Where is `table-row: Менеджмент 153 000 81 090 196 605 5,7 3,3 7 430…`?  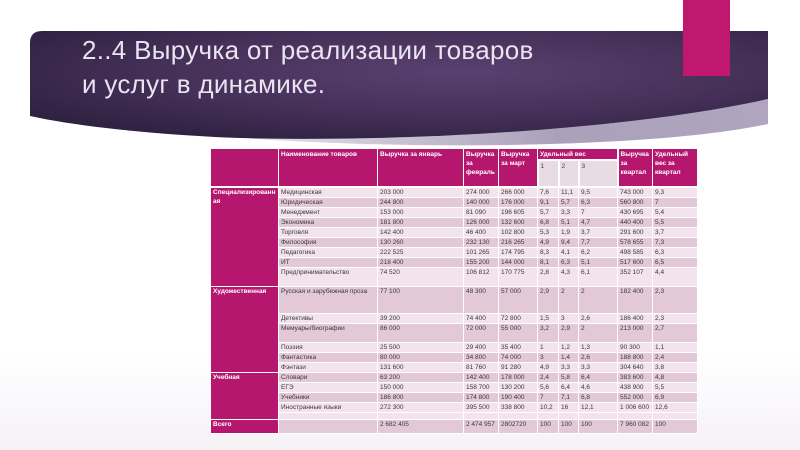 table-row: Менеджмент 153 000 81 090 196 605 5,7 3,3 7 430… is located at coordinates (455, 212).